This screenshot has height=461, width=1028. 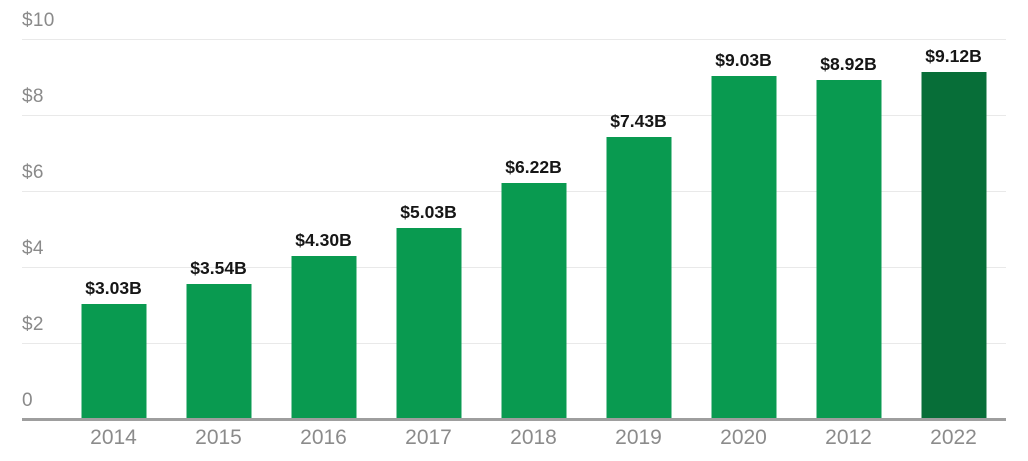 What do you see at coordinates (218, 437) in the screenshot?
I see `x-axis-label: 2015` at bounding box center [218, 437].